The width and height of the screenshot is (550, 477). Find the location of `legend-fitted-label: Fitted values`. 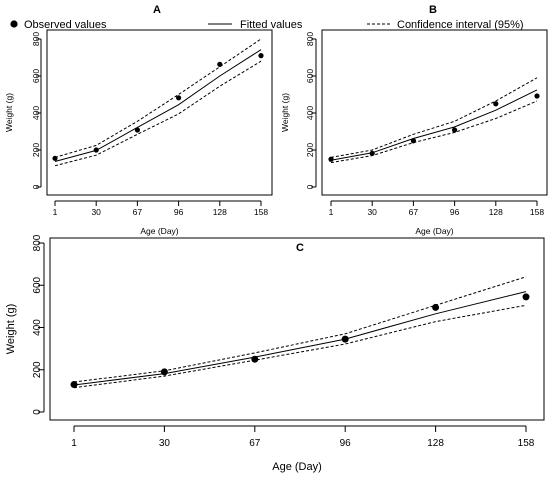

legend-fitted-label: Fitted values is located at coordinates (271, 25).